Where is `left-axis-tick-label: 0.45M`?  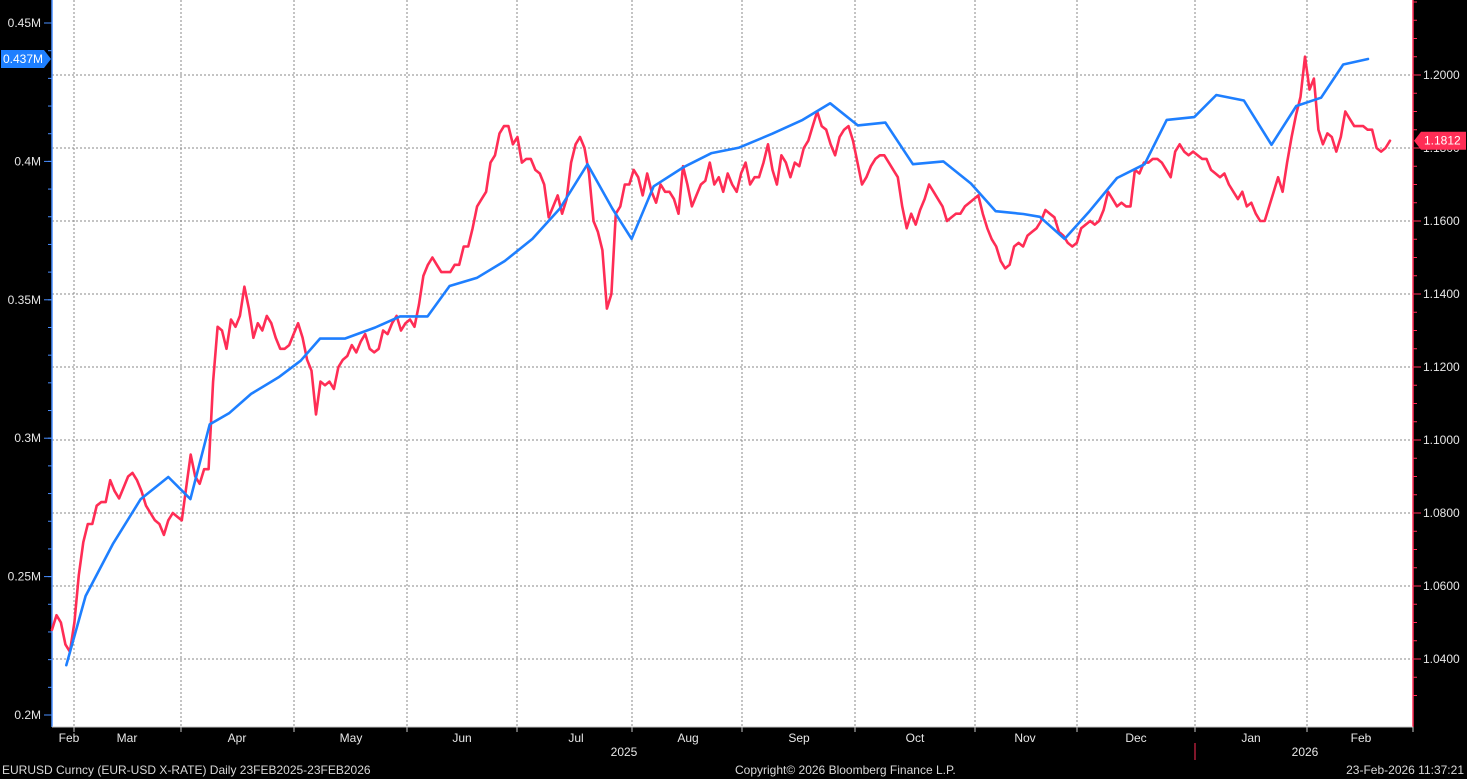 left-axis-tick-label: 0.45M is located at coordinates (24, 23).